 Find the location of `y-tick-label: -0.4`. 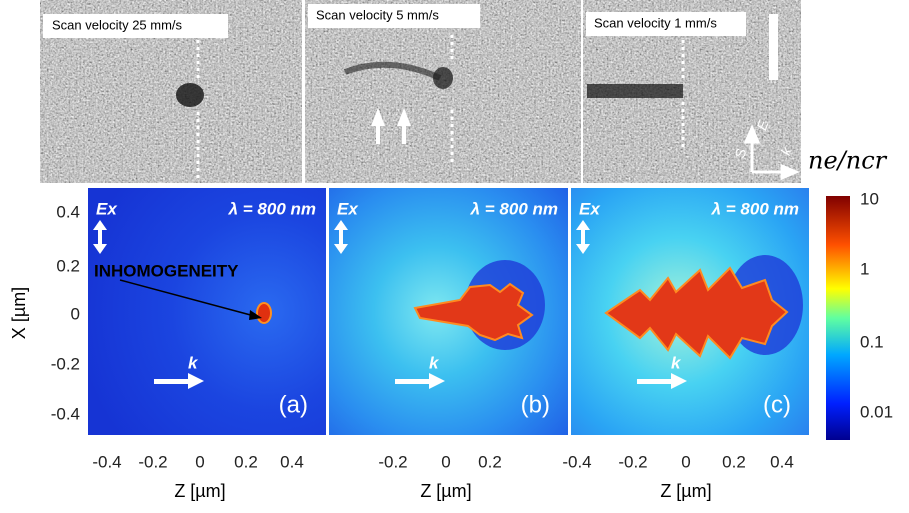

y-tick-label: -0.4 is located at coordinates (65, 413).